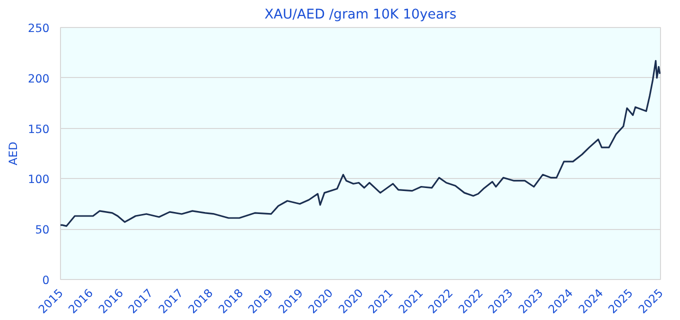 The height and width of the screenshot is (320, 680). What do you see at coordinates (13, 153) in the screenshot?
I see `y-axis-title: AED` at bounding box center [13, 153].